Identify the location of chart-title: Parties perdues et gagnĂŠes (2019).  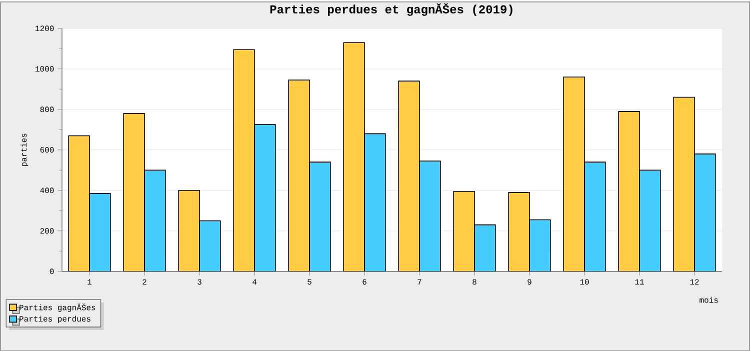
(391, 9).